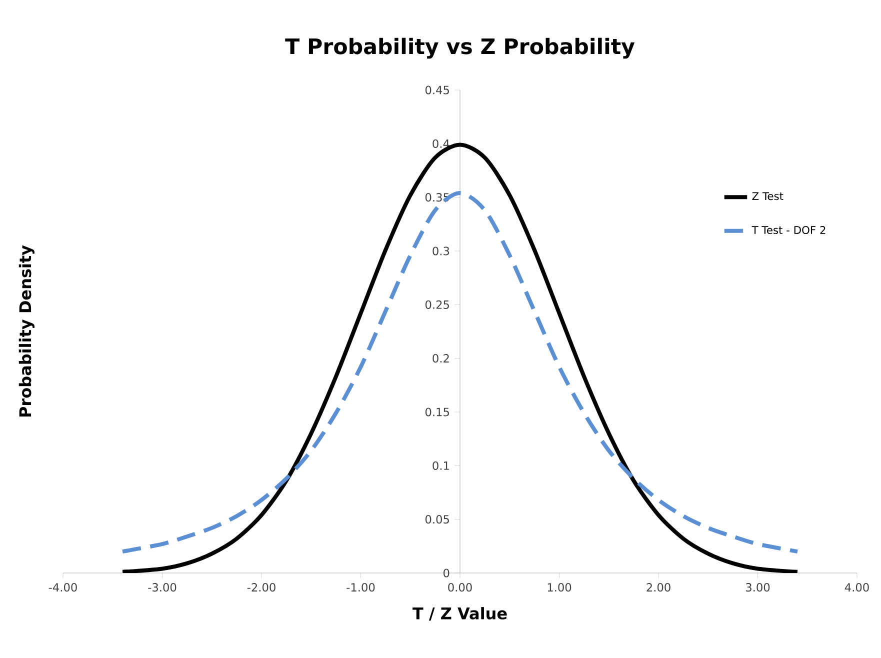  What do you see at coordinates (162, 587) in the screenshot?
I see `x-tick-label: -3.00` at bounding box center [162, 587].